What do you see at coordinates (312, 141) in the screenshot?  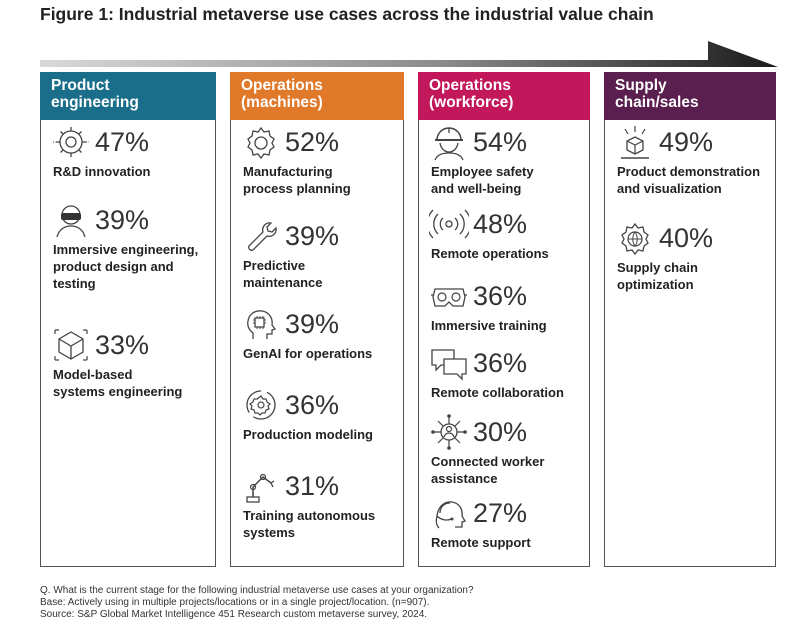 I see `use-case-percentage: 52%` at bounding box center [312, 141].